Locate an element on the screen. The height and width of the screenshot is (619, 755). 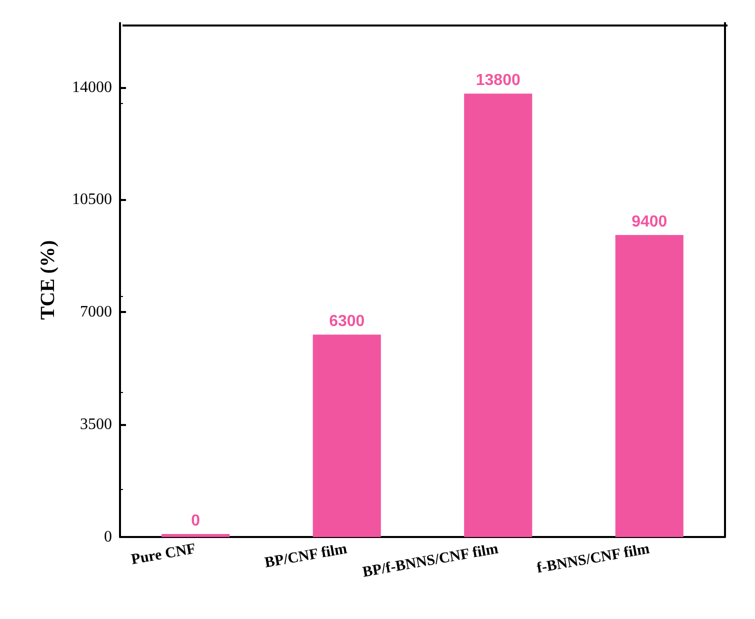
x-tick-label: Pure CNF is located at coordinates (164, 554).